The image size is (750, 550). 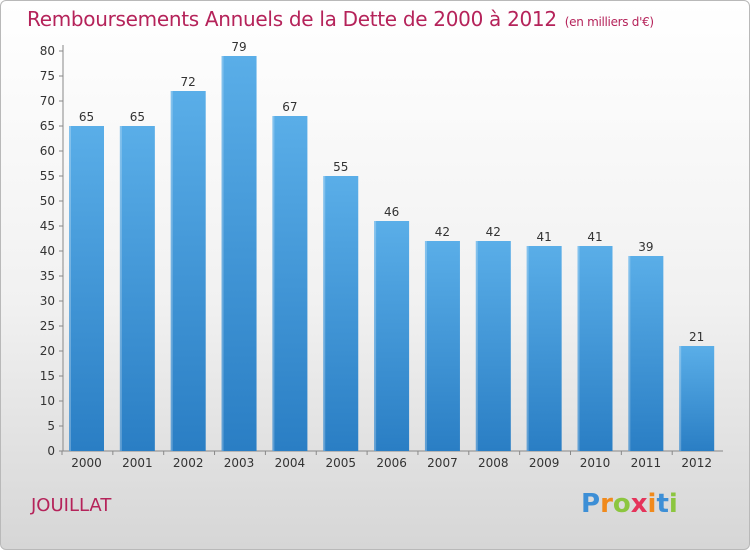 I want to click on logo-letter: r, so click(x=606, y=504).